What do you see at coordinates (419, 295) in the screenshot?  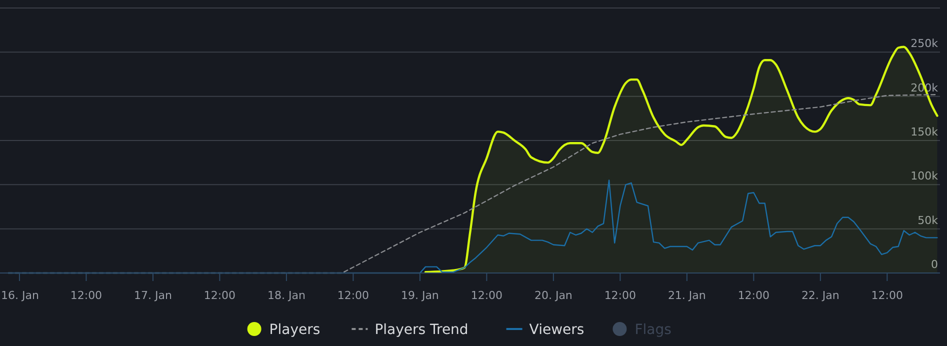 I see `x-tick-label: 19. Jan` at bounding box center [419, 295].